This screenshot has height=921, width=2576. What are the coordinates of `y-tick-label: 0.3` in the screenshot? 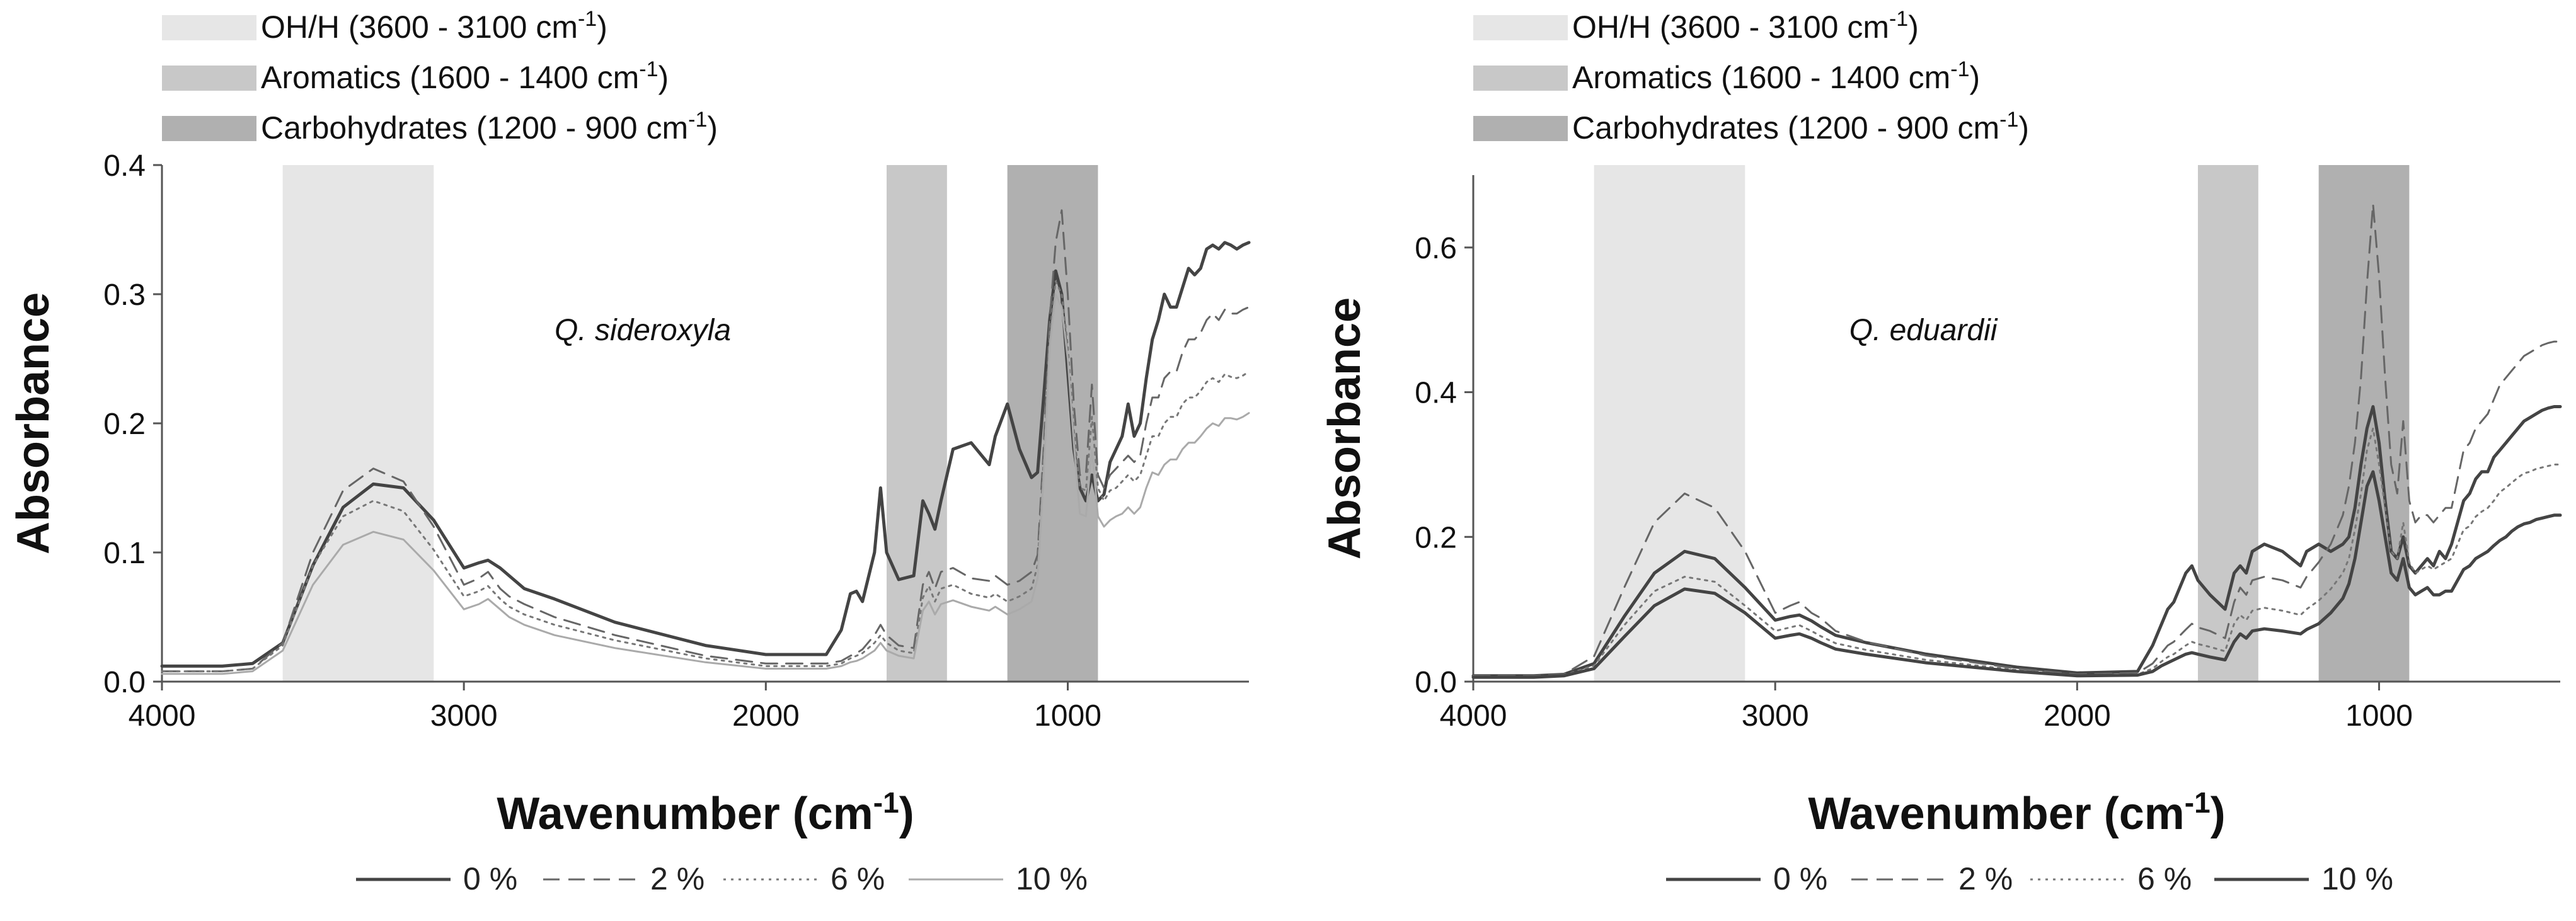 It's located at (124, 295).